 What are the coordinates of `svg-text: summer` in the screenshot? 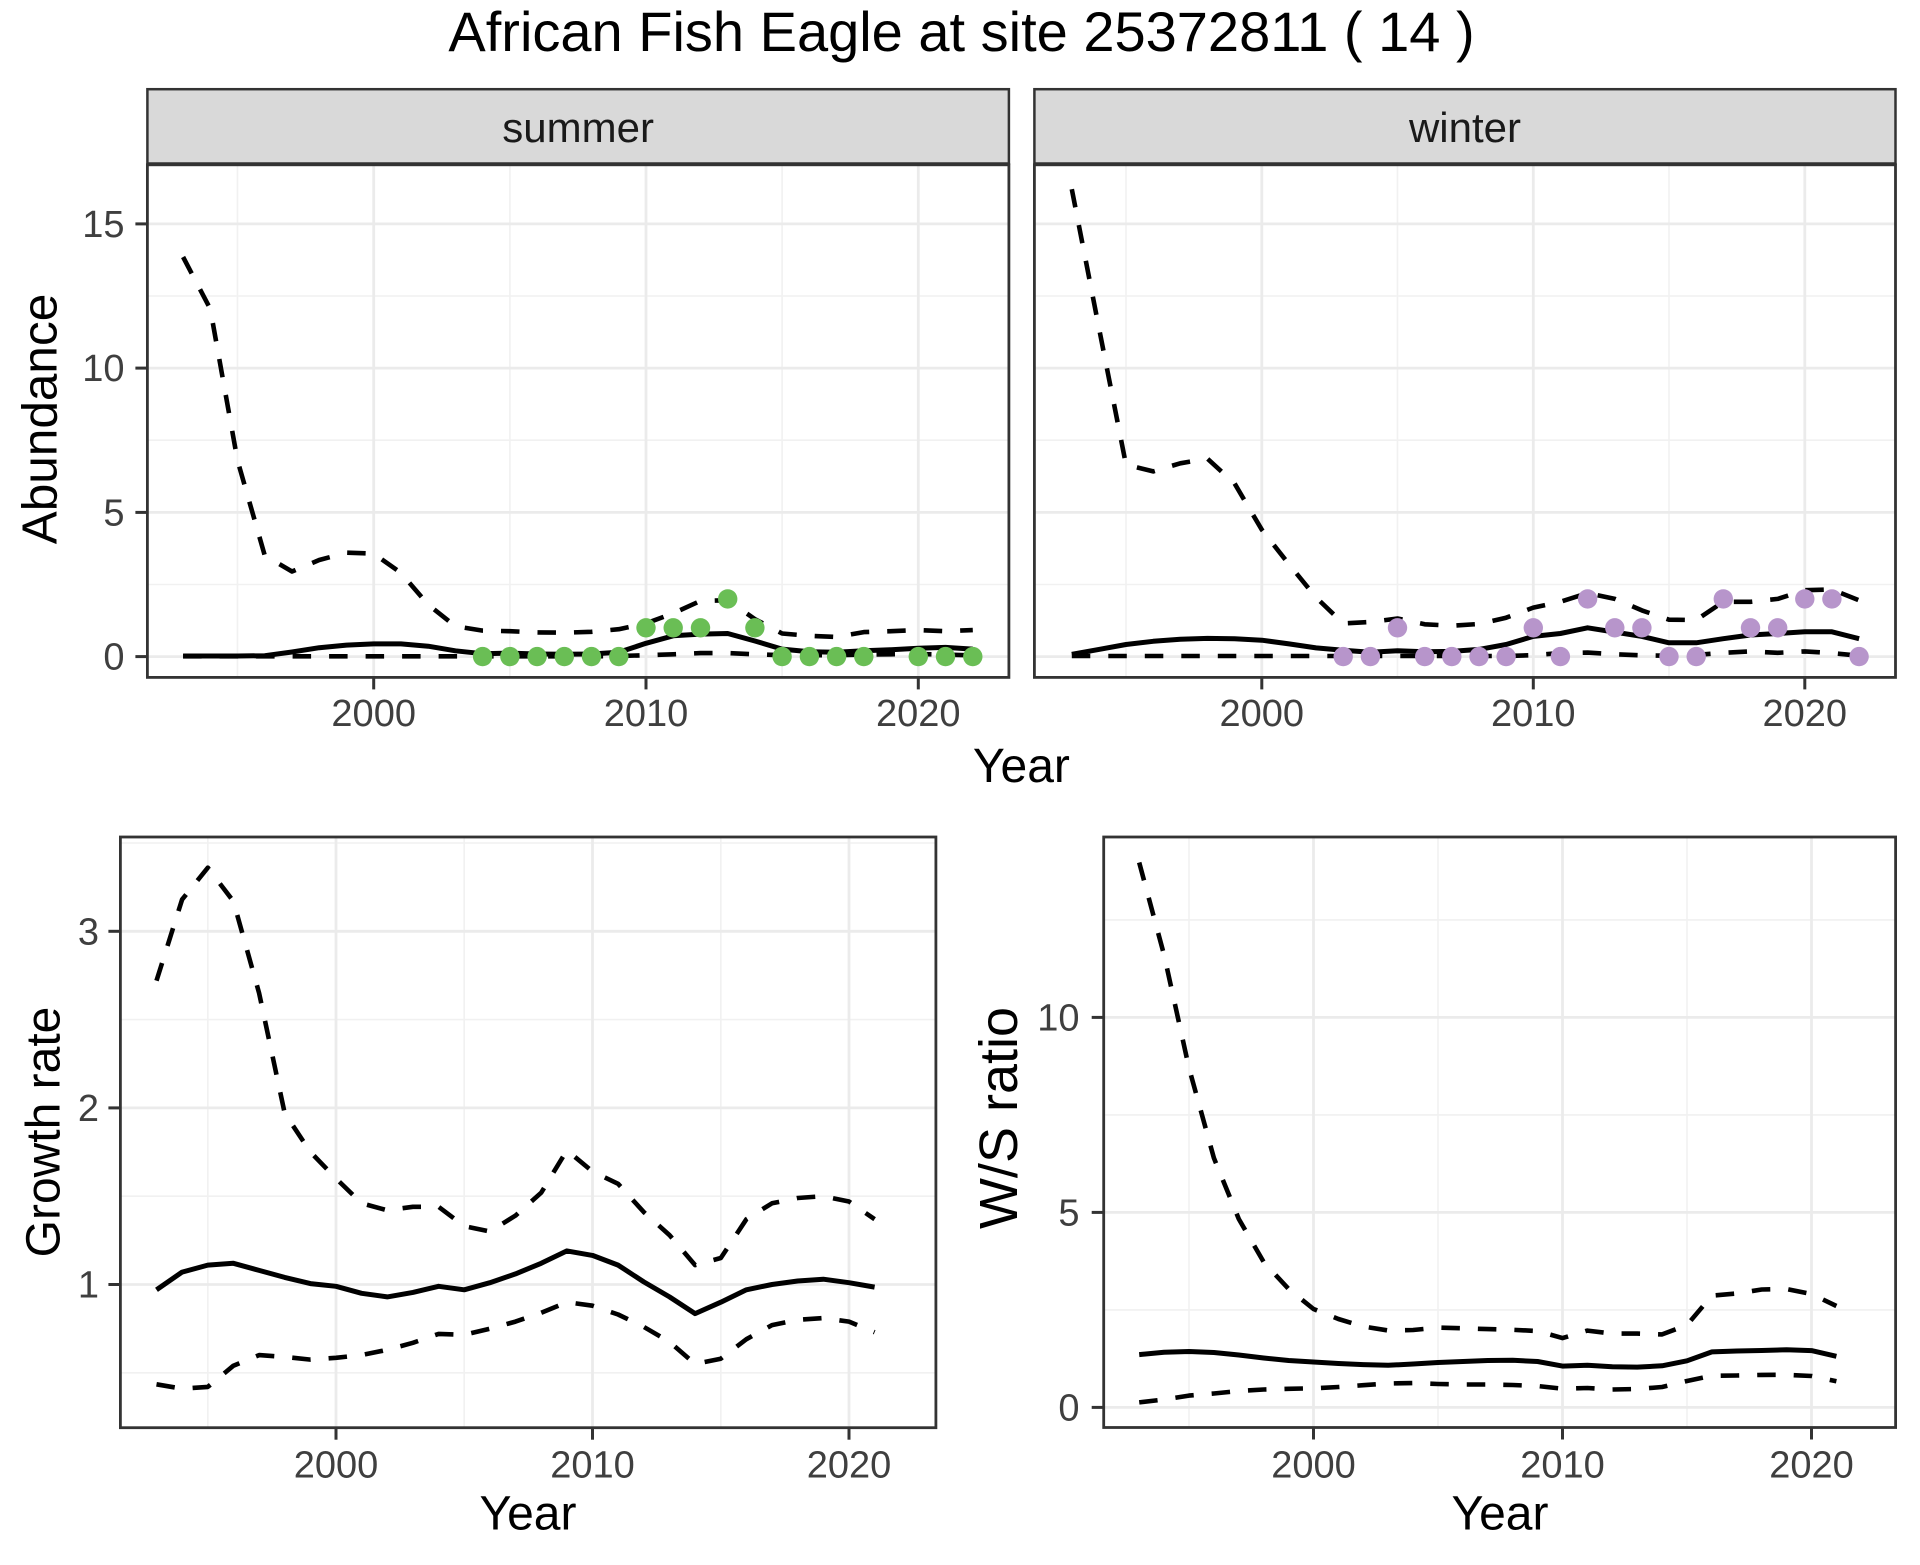 It's located at (578, 127).